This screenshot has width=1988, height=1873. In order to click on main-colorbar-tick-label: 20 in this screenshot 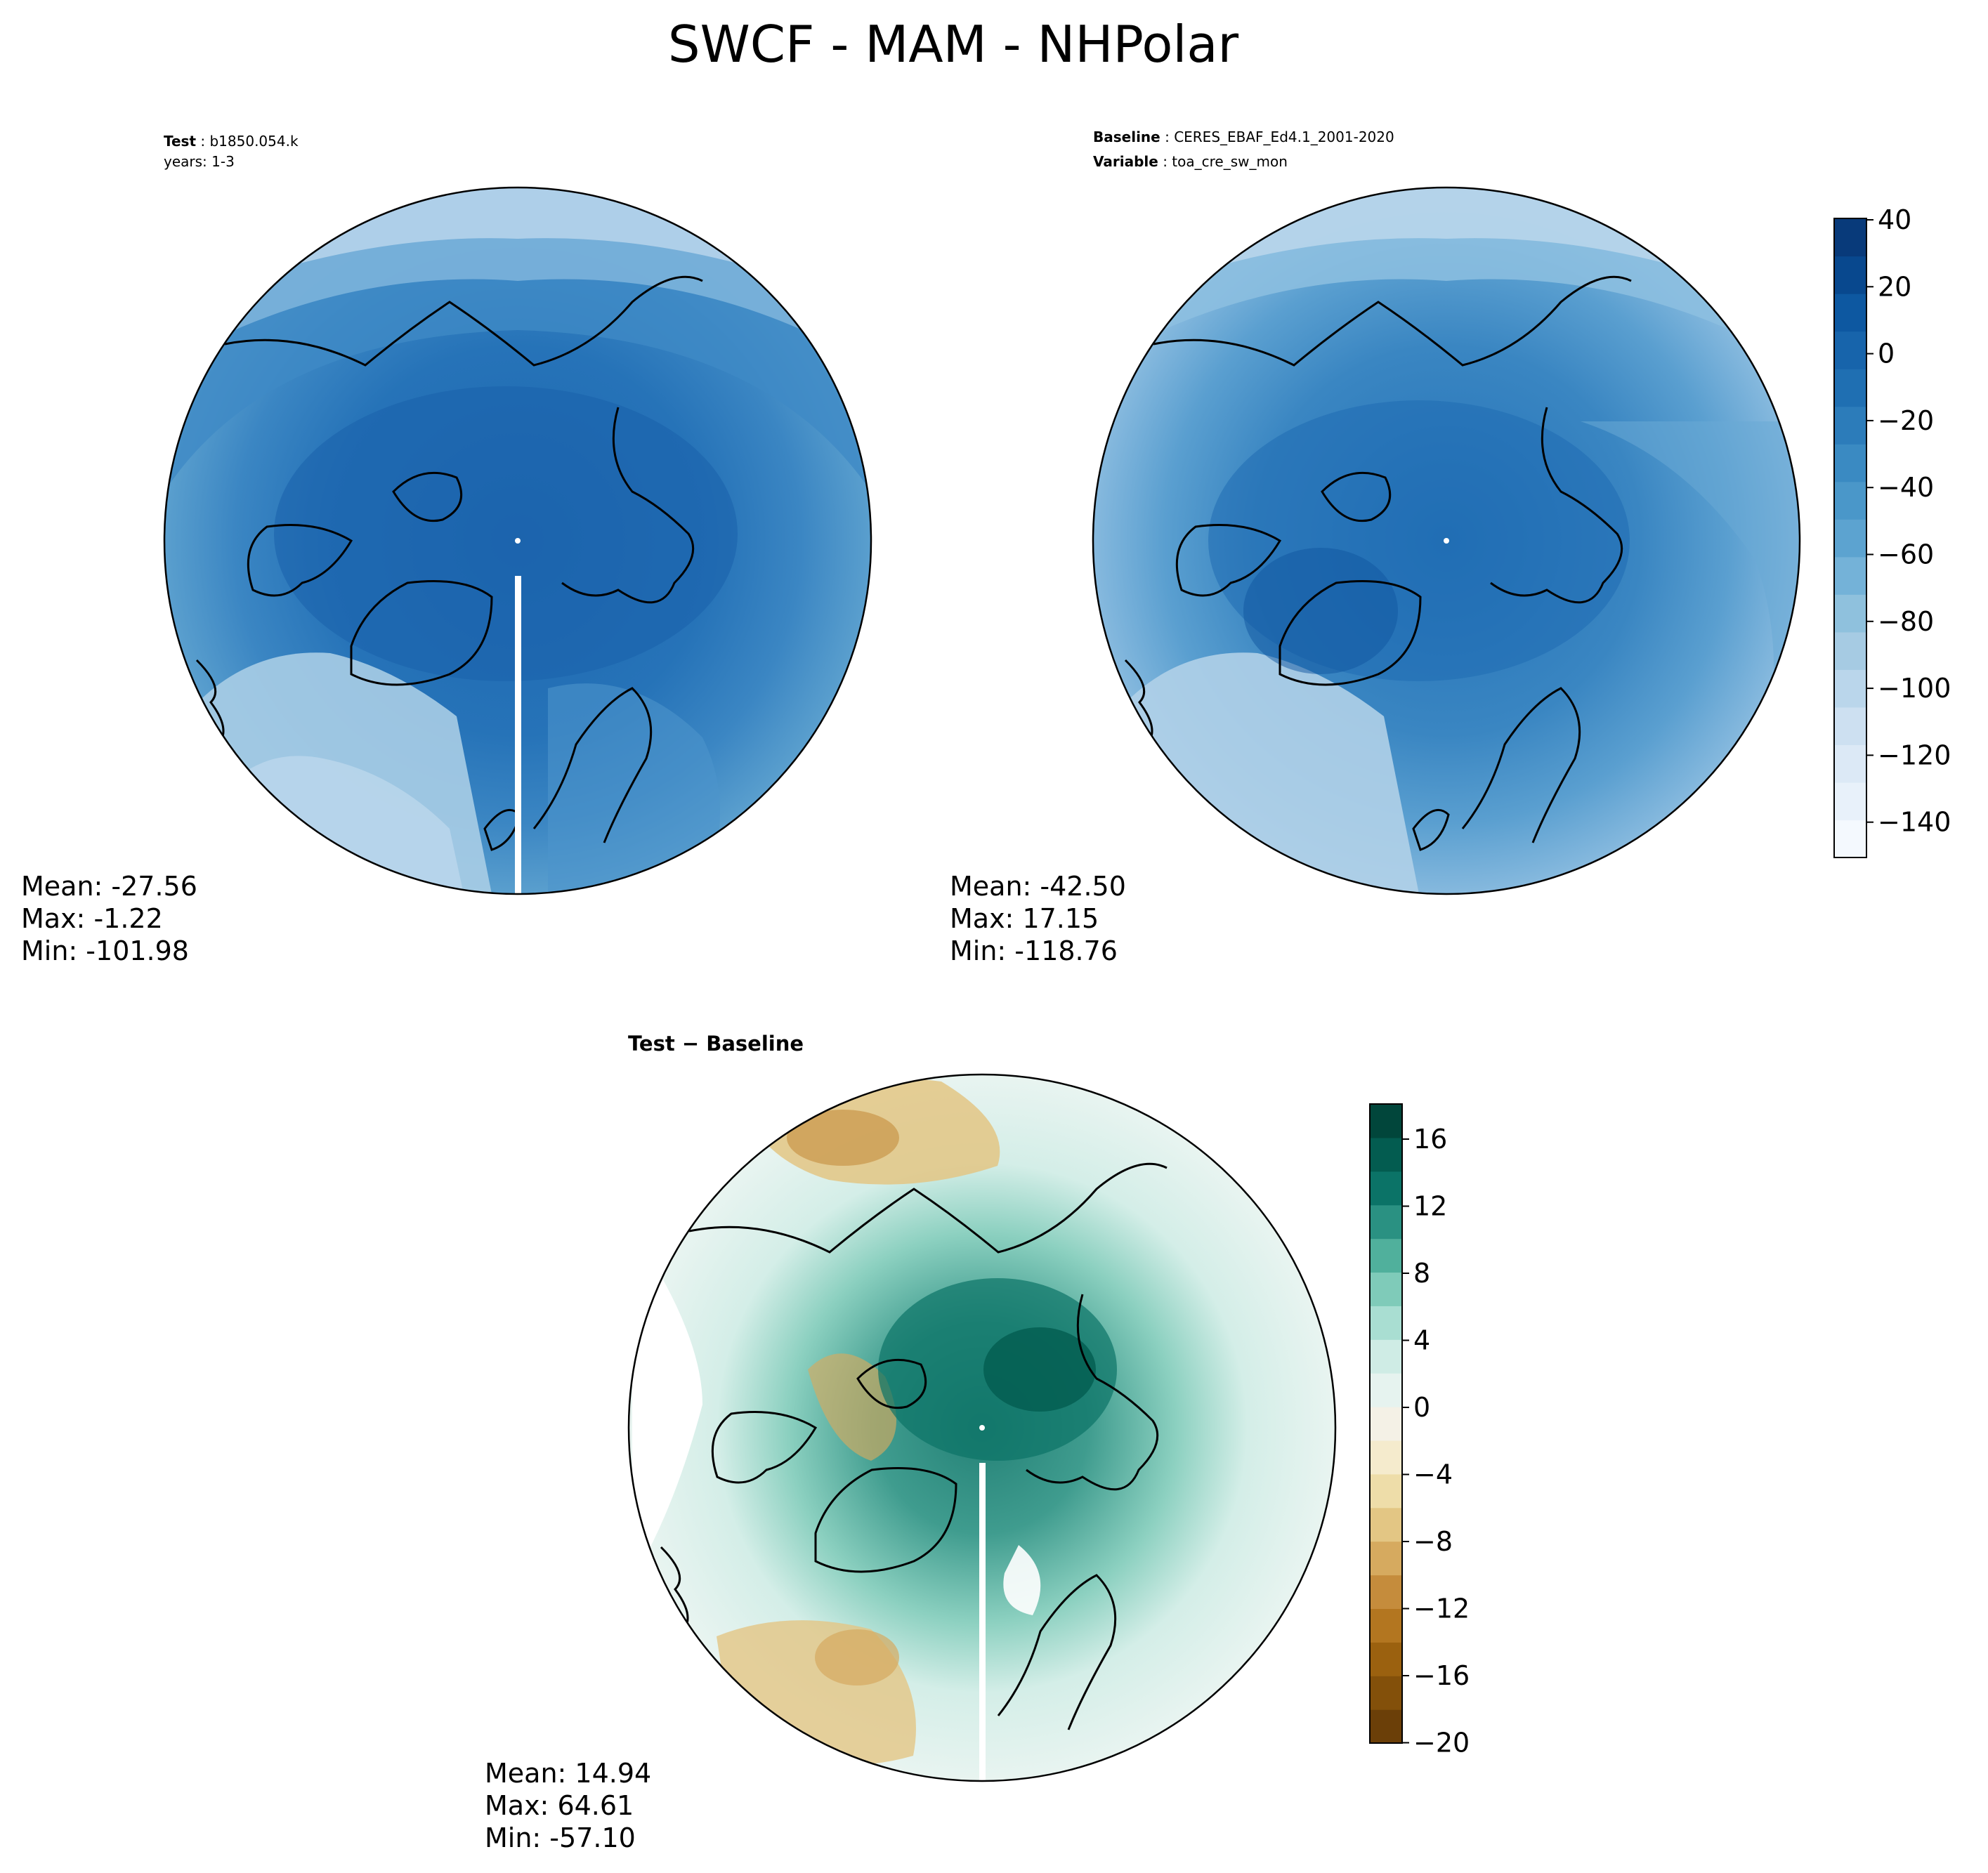, I will do `click(1894, 286)`.